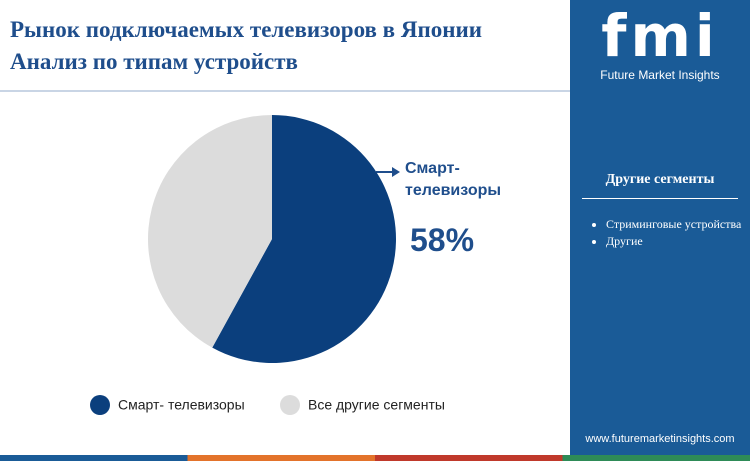  I want to click on segment-list: Стриминговые устройства Другие, so click(670, 233).